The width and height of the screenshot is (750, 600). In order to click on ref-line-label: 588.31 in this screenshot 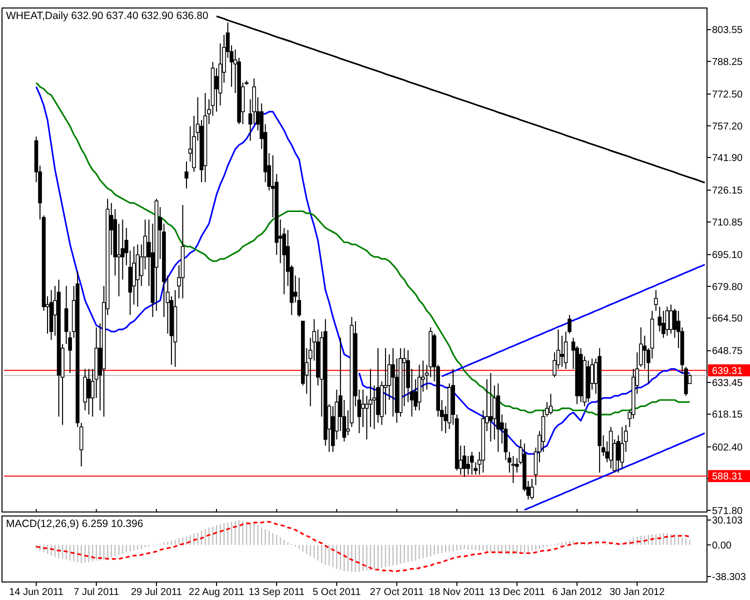, I will do `click(728, 477)`.